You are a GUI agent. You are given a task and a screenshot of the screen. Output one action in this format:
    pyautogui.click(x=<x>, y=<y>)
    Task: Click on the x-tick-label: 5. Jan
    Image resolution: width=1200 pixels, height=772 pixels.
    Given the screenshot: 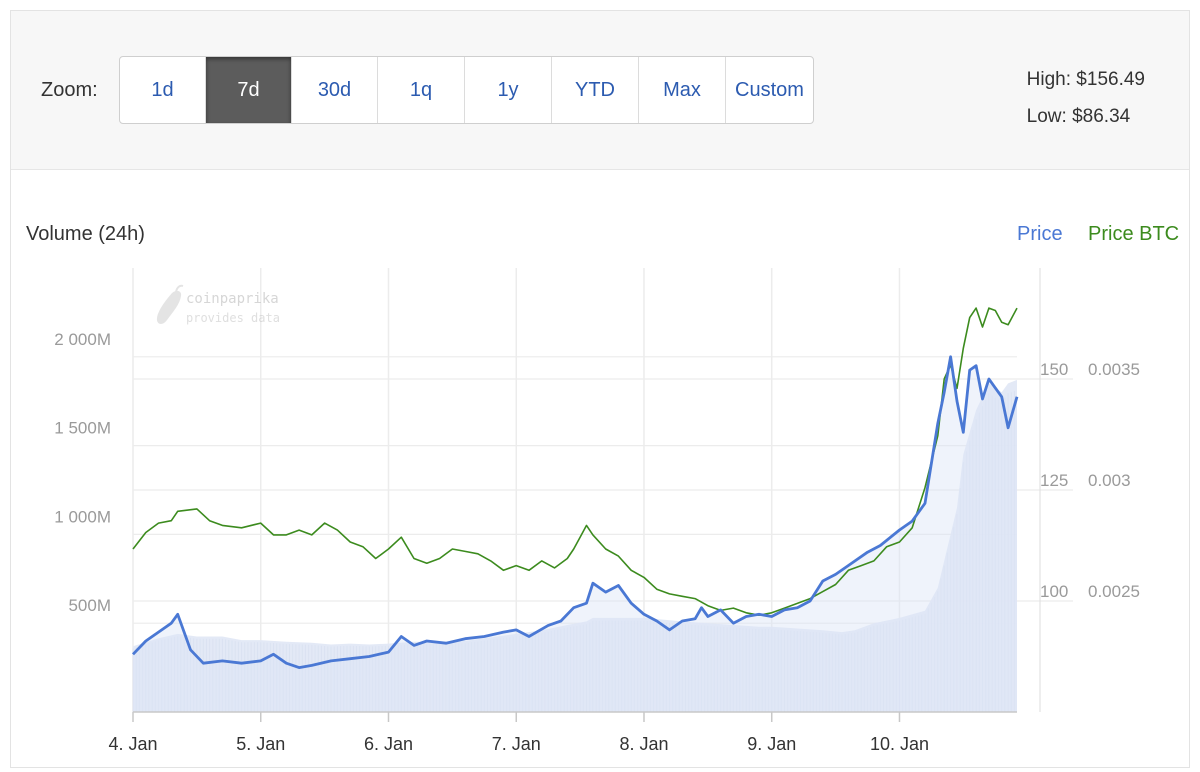 What is the action you would take?
    pyautogui.click(x=260, y=744)
    